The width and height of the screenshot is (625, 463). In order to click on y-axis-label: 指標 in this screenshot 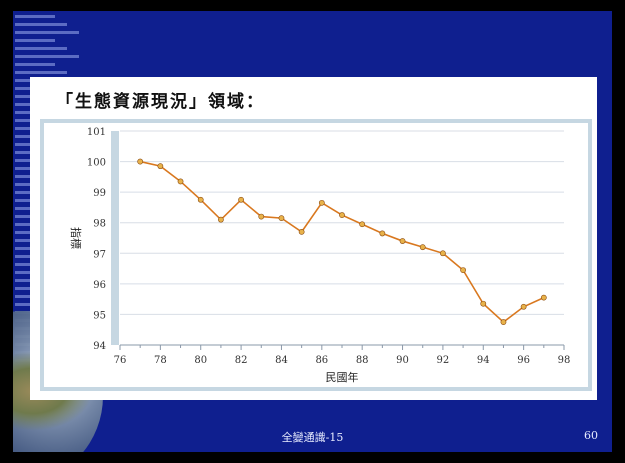, I will do `click(76, 238)`.